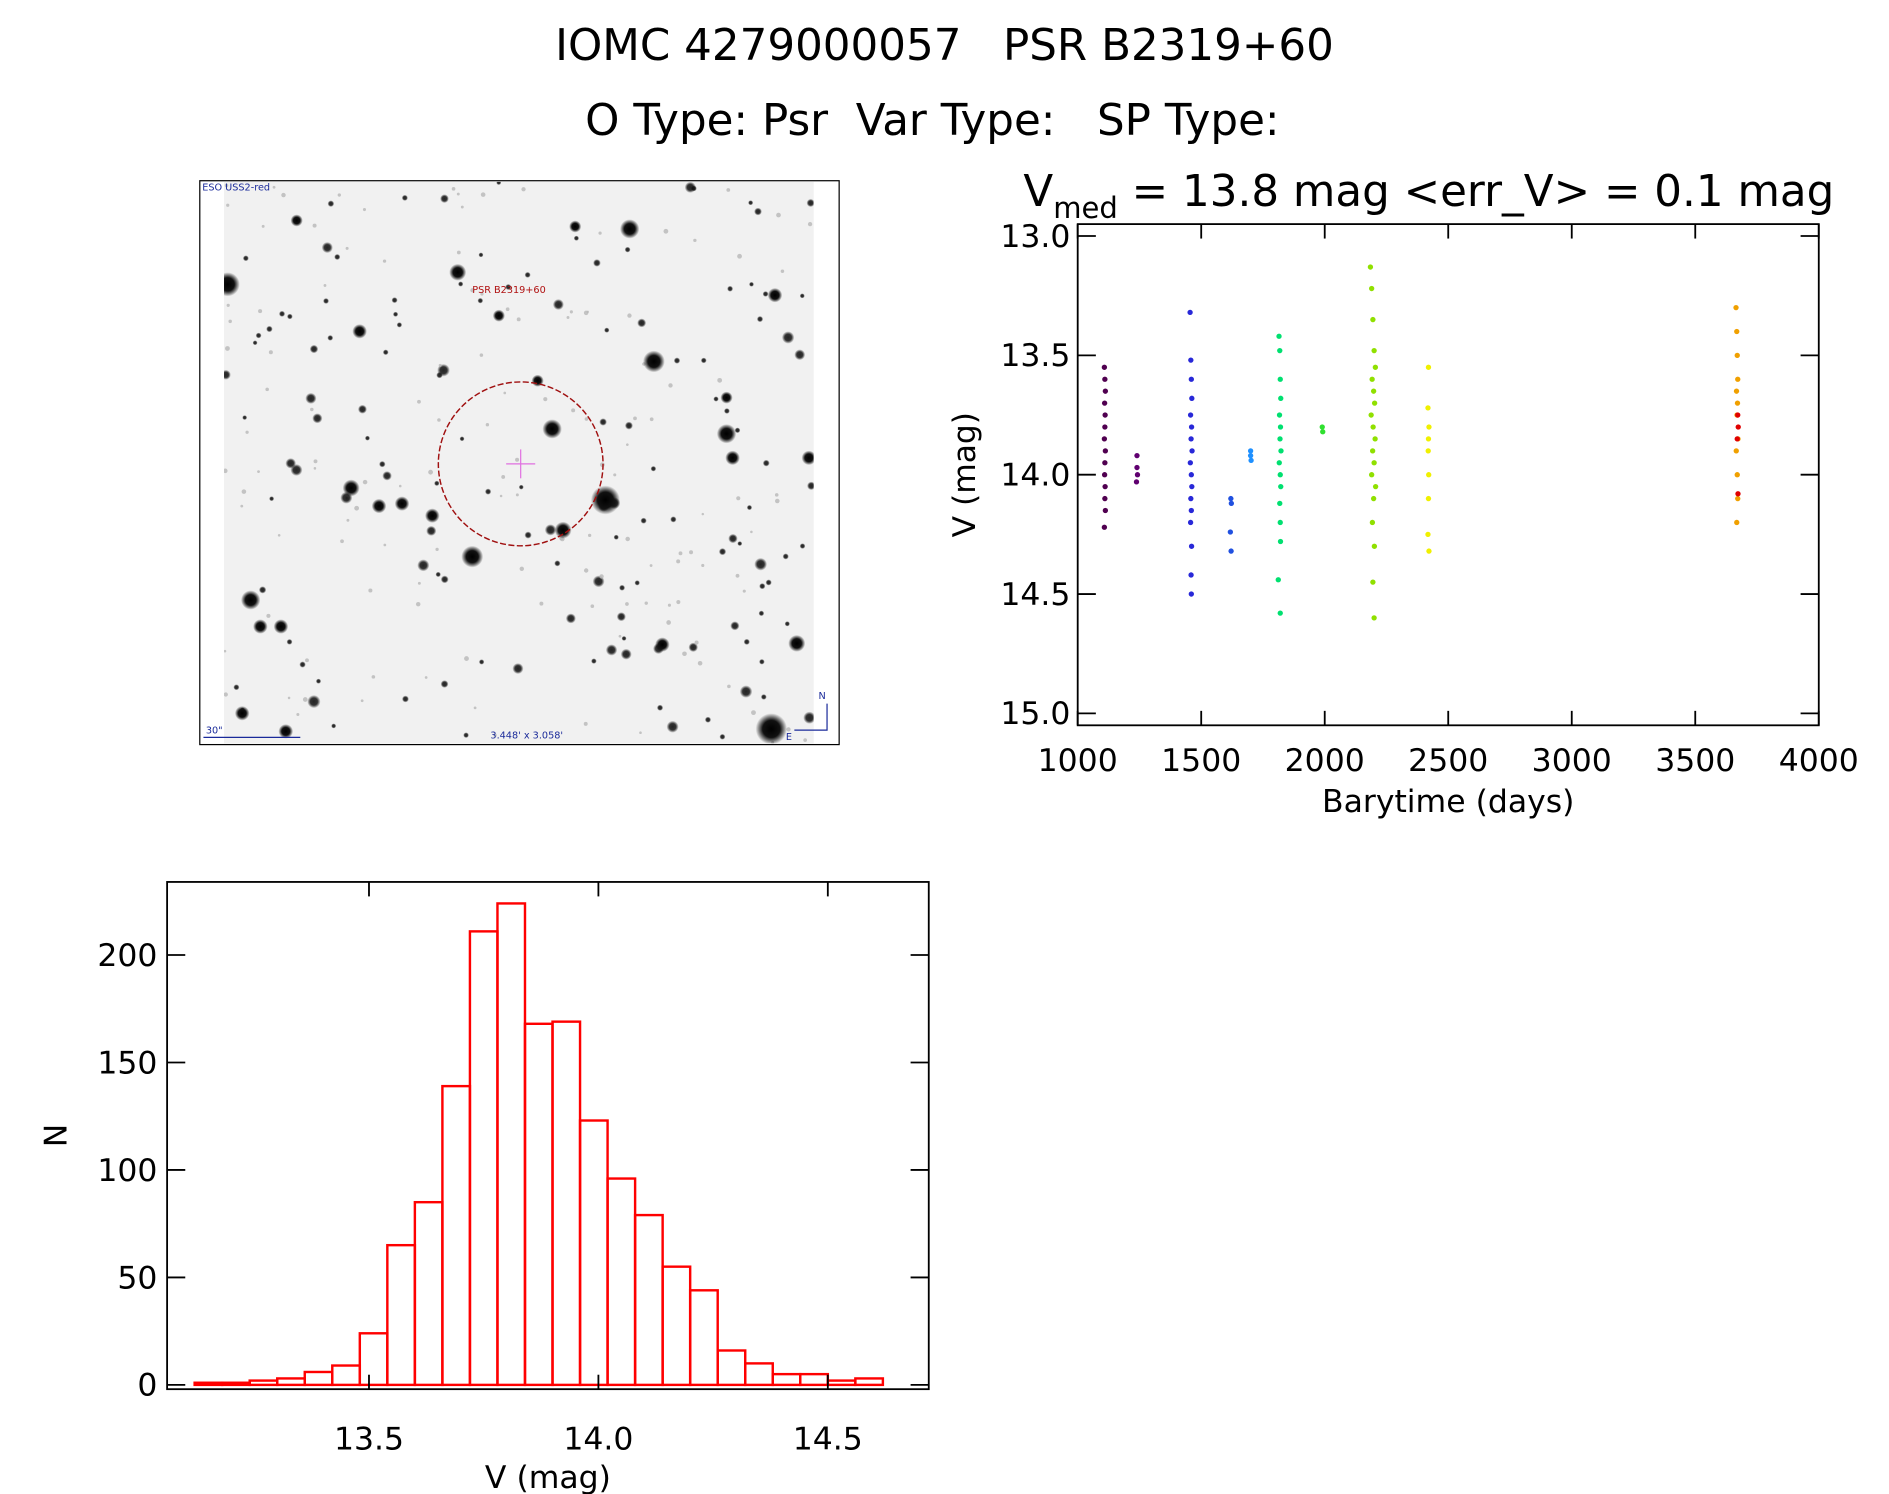 This screenshot has width=1889, height=1494. Describe the element at coordinates (1325, 761) in the screenshot. I see `x-tick-label: 2000` at that location.